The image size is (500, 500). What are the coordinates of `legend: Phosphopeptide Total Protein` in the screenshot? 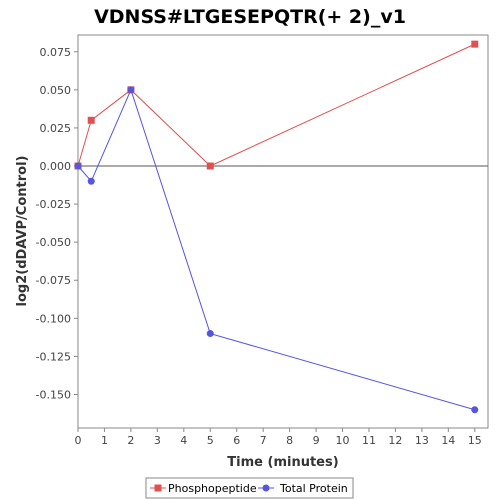 It's located at (249, 488).